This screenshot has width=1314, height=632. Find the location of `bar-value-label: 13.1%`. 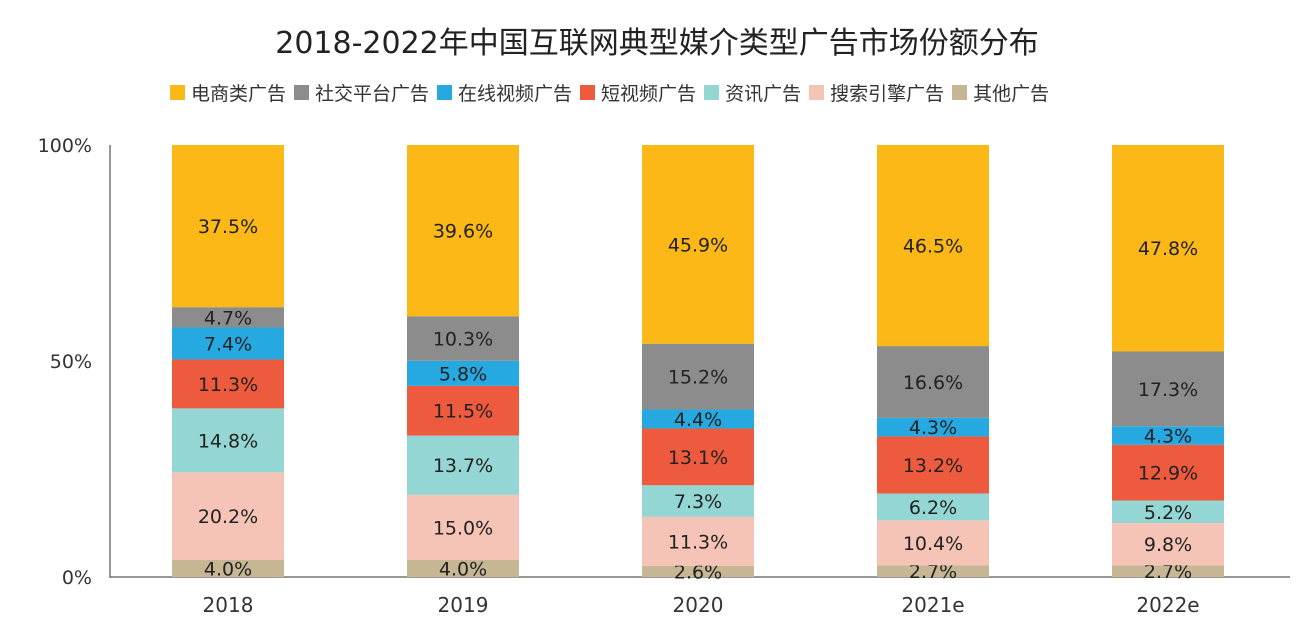

bar-value-label: 13.1% is located at coordinates (698, 458).